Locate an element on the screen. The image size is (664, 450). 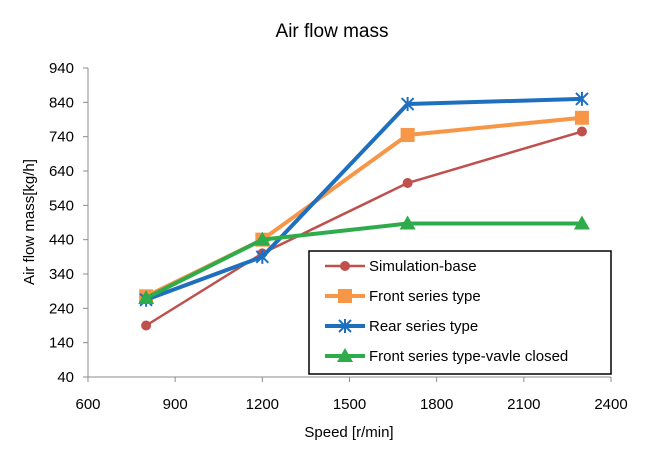
x-tick-label: 2400 is located at coordinates (610, 404).